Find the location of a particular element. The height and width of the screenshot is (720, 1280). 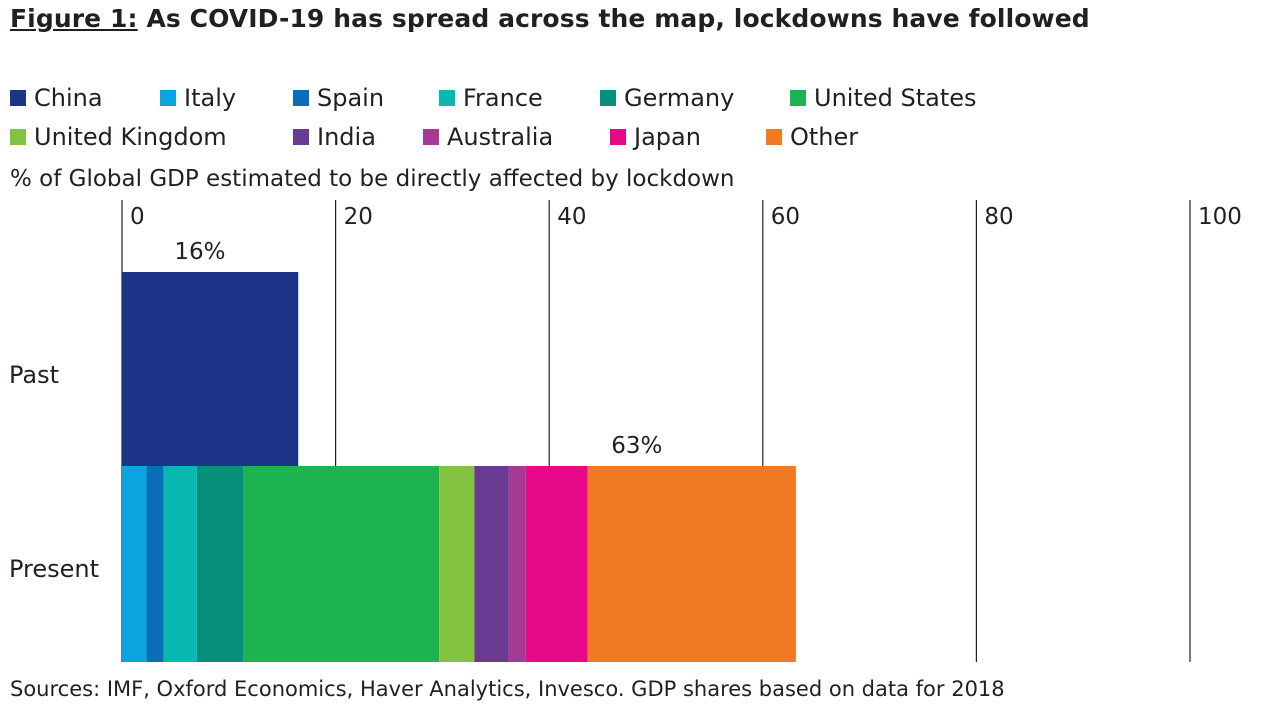

legend-label-germany: Germany is located at coordinates (679, 98).